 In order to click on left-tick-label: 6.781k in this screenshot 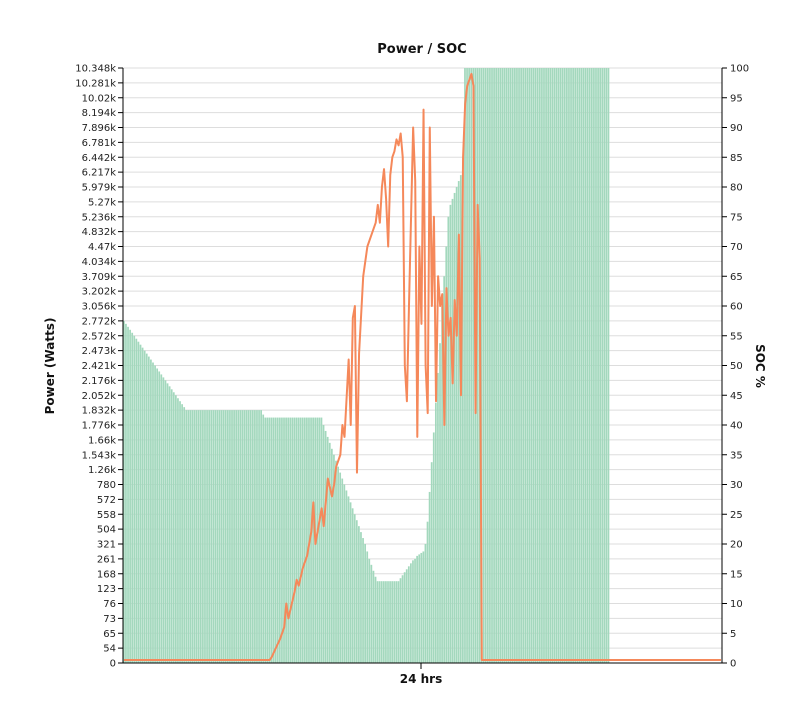, I will do `click(99, 143)`.